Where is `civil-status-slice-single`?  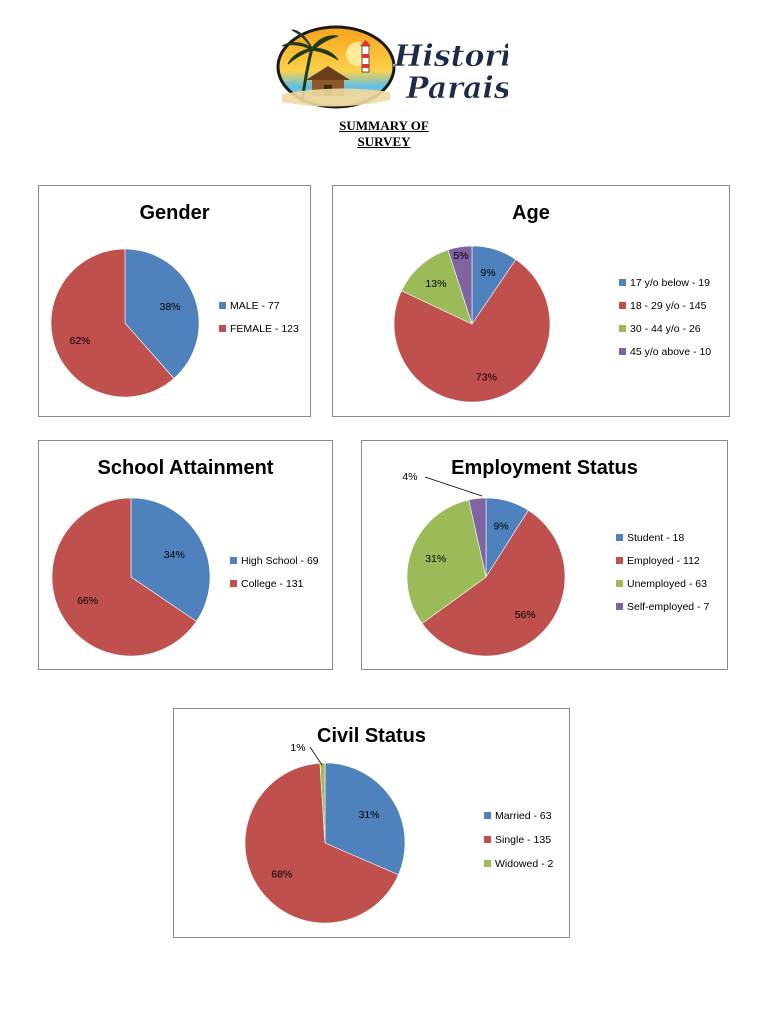 civil-status-slice-single is located at coordinates (321, 843).